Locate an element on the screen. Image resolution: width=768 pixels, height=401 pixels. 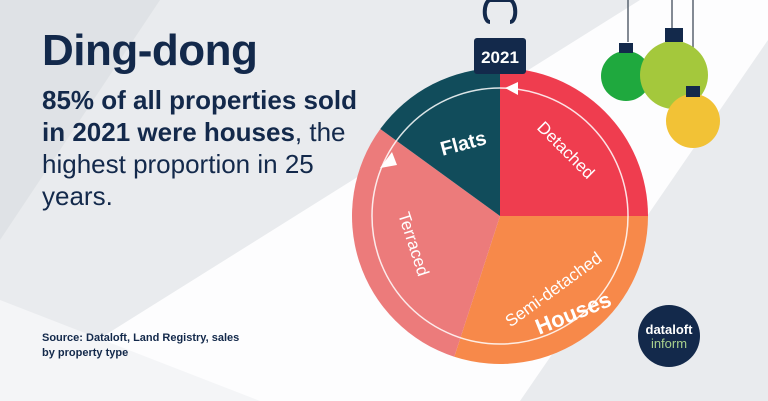
pie-slice-terraced is located at coordinates (425, 243).